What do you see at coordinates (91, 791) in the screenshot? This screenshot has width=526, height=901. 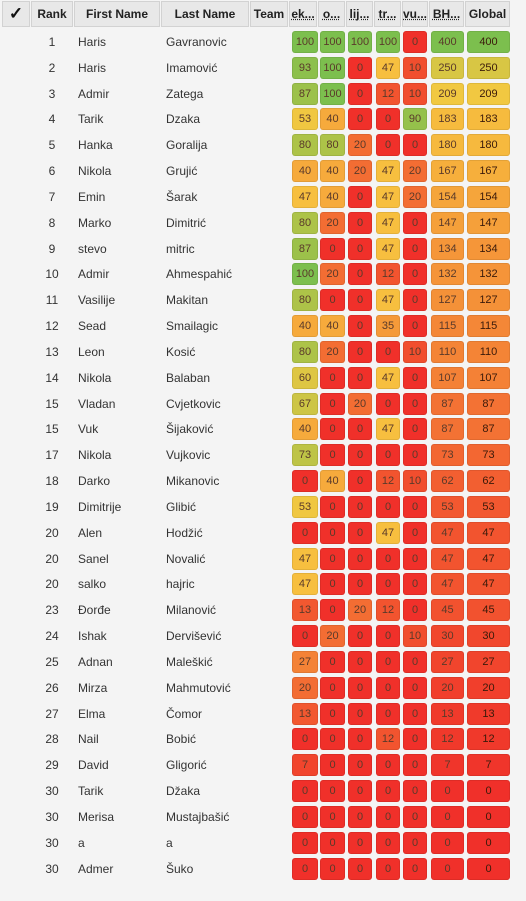 I see `first-name-cell: Tarik` at bounding box center [91, 791].